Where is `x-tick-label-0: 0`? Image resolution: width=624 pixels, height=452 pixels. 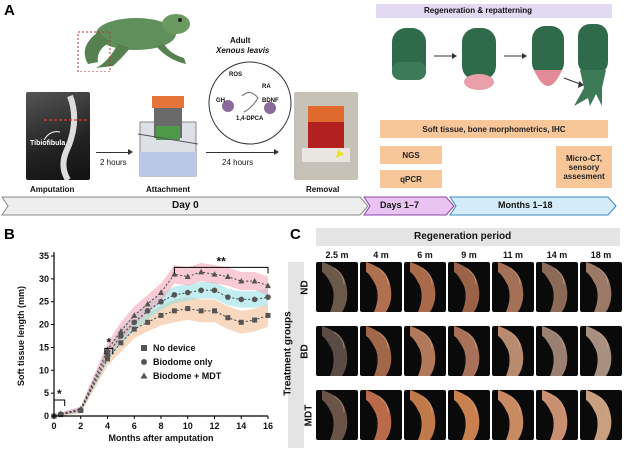
x-tick-label-0: 0 is located at coordinates (53, 426).